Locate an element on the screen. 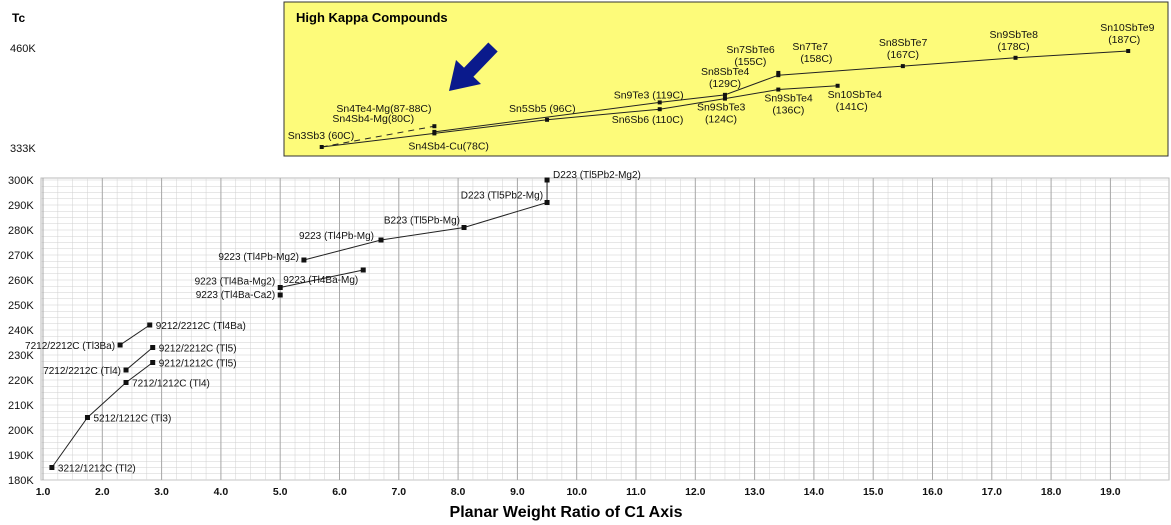  data-label: 3212/1212C (Tl2) is located at coordinates (97, 469).